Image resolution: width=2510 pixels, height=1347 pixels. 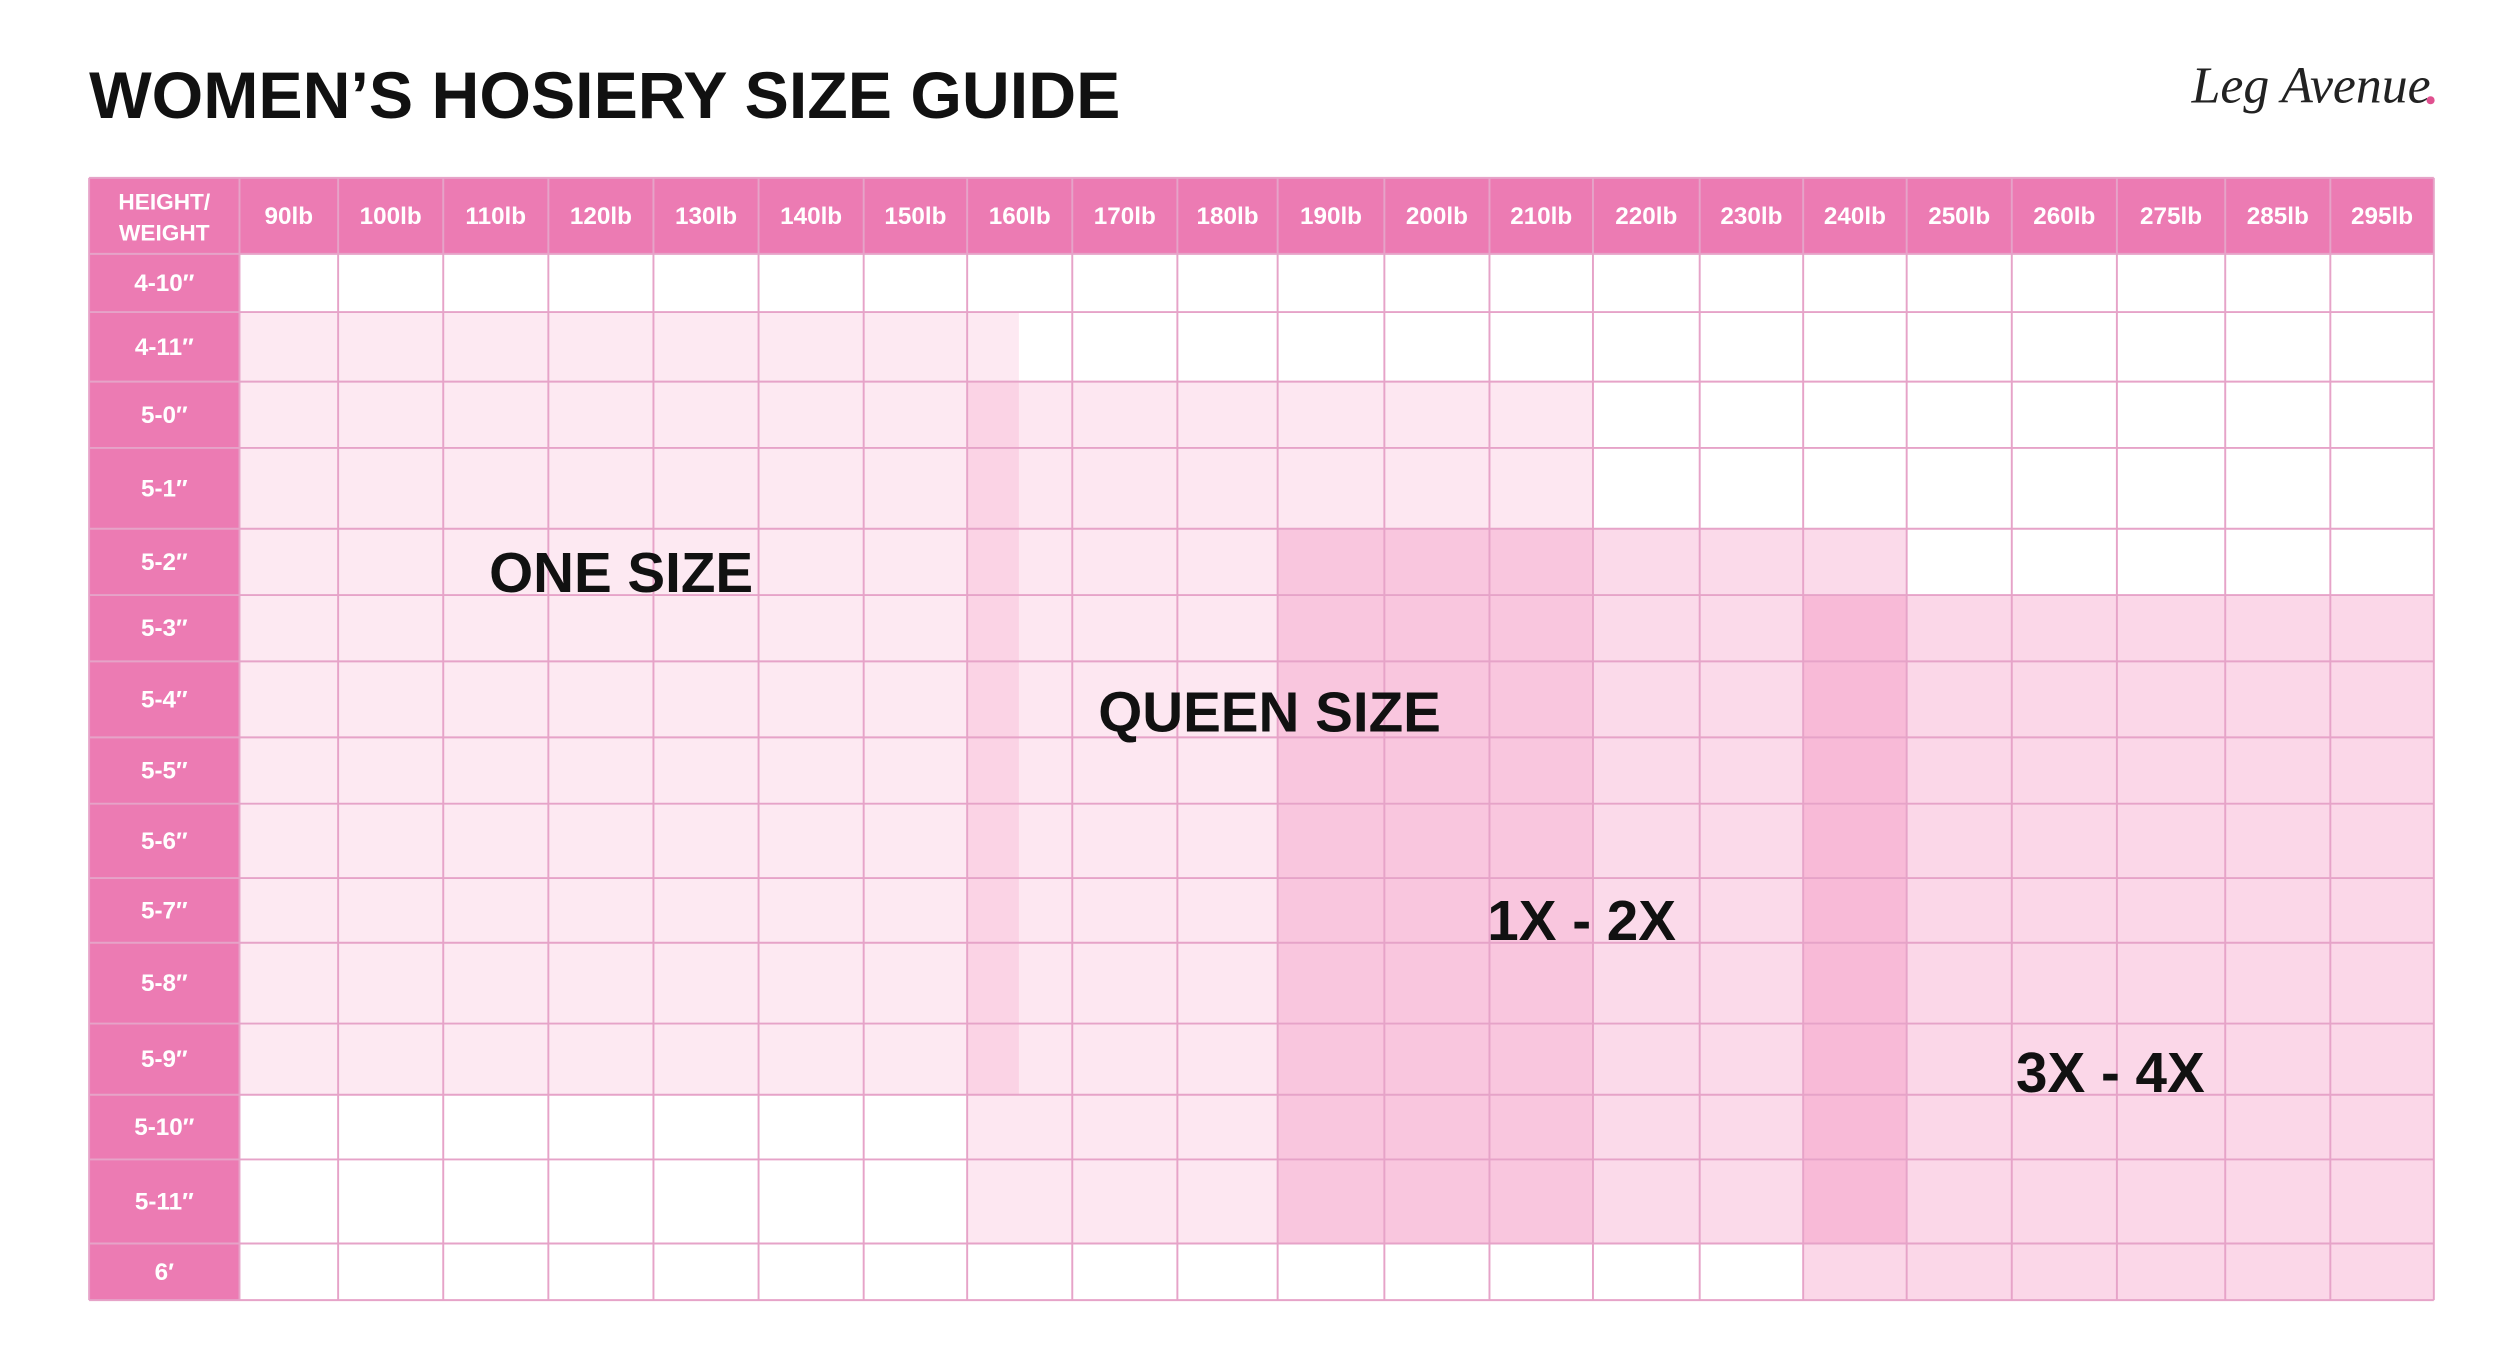 I want to click on height-column, so click(x=164, y=777).